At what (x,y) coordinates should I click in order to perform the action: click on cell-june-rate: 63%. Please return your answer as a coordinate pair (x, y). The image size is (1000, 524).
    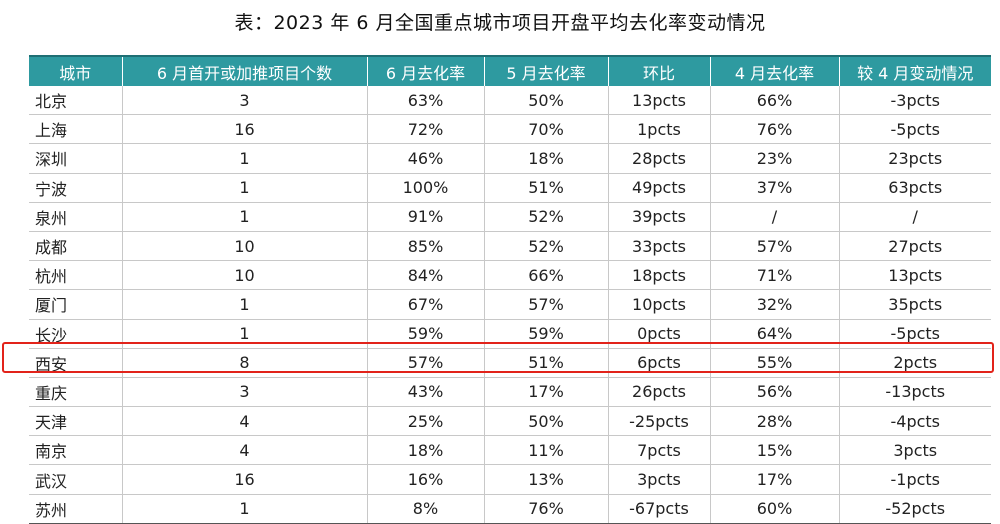
    Looking at the image, I should click on (426, 101).